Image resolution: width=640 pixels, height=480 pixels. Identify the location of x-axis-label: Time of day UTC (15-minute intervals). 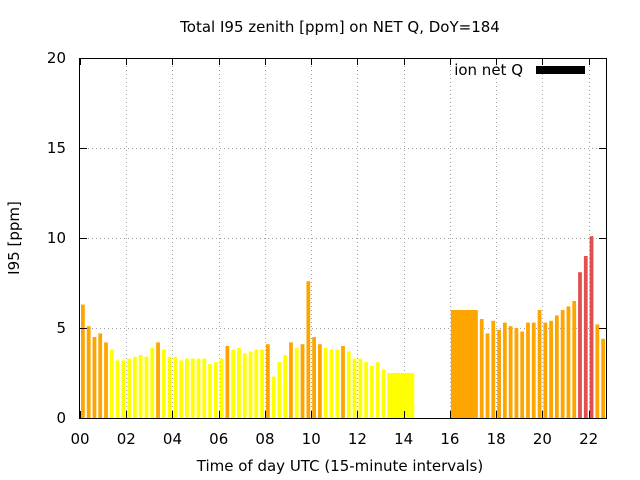
(339, 466).